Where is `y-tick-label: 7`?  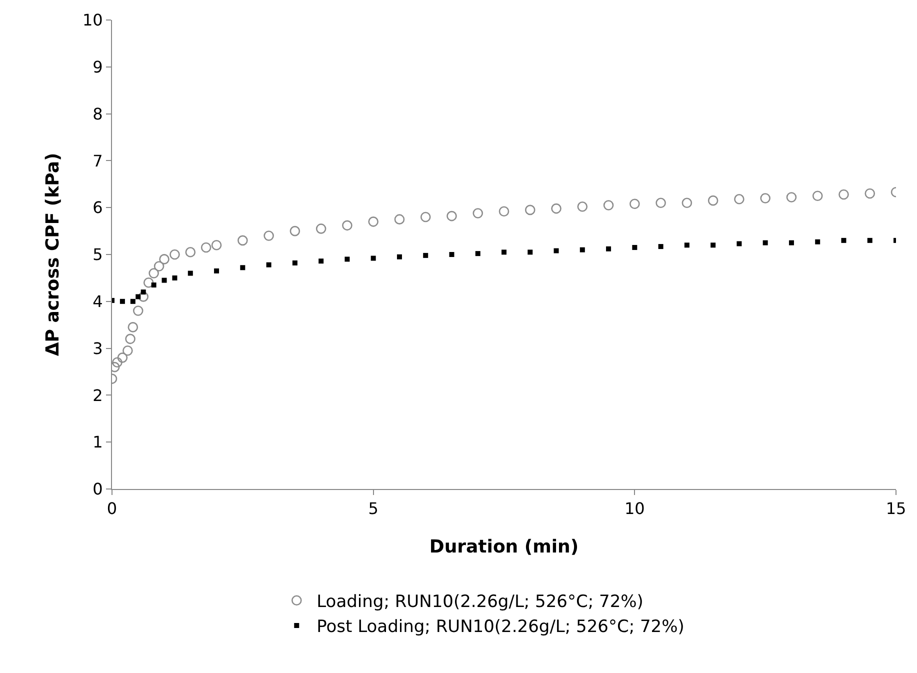
y-tick-label: 7 is located at coordinates (97, 160).